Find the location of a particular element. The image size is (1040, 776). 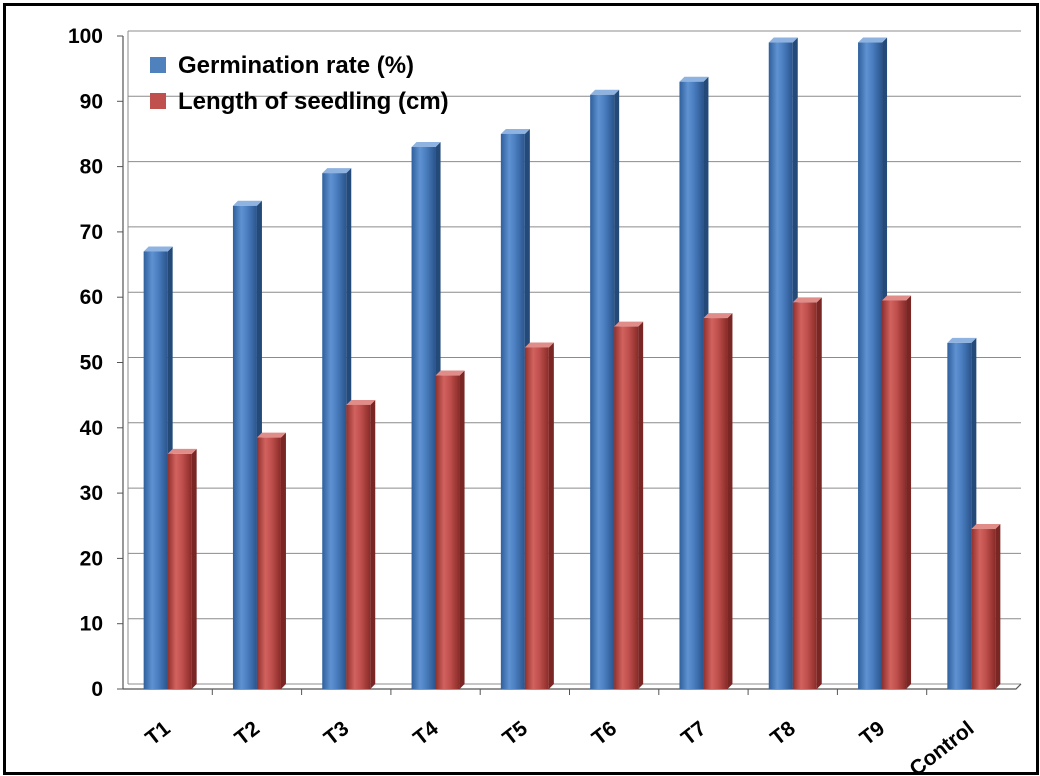

legend-label: Germination rate (%) is located at coordinates (296, 65).